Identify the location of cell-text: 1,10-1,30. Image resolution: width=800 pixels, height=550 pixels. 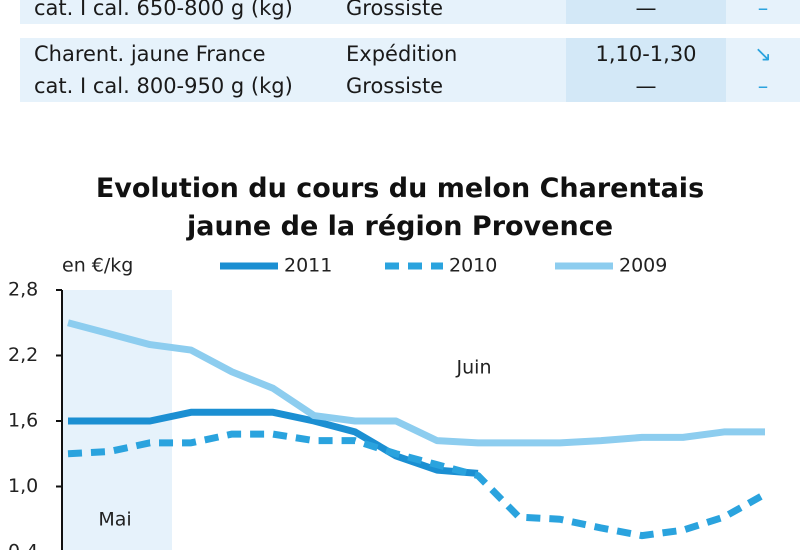
(646, 54).